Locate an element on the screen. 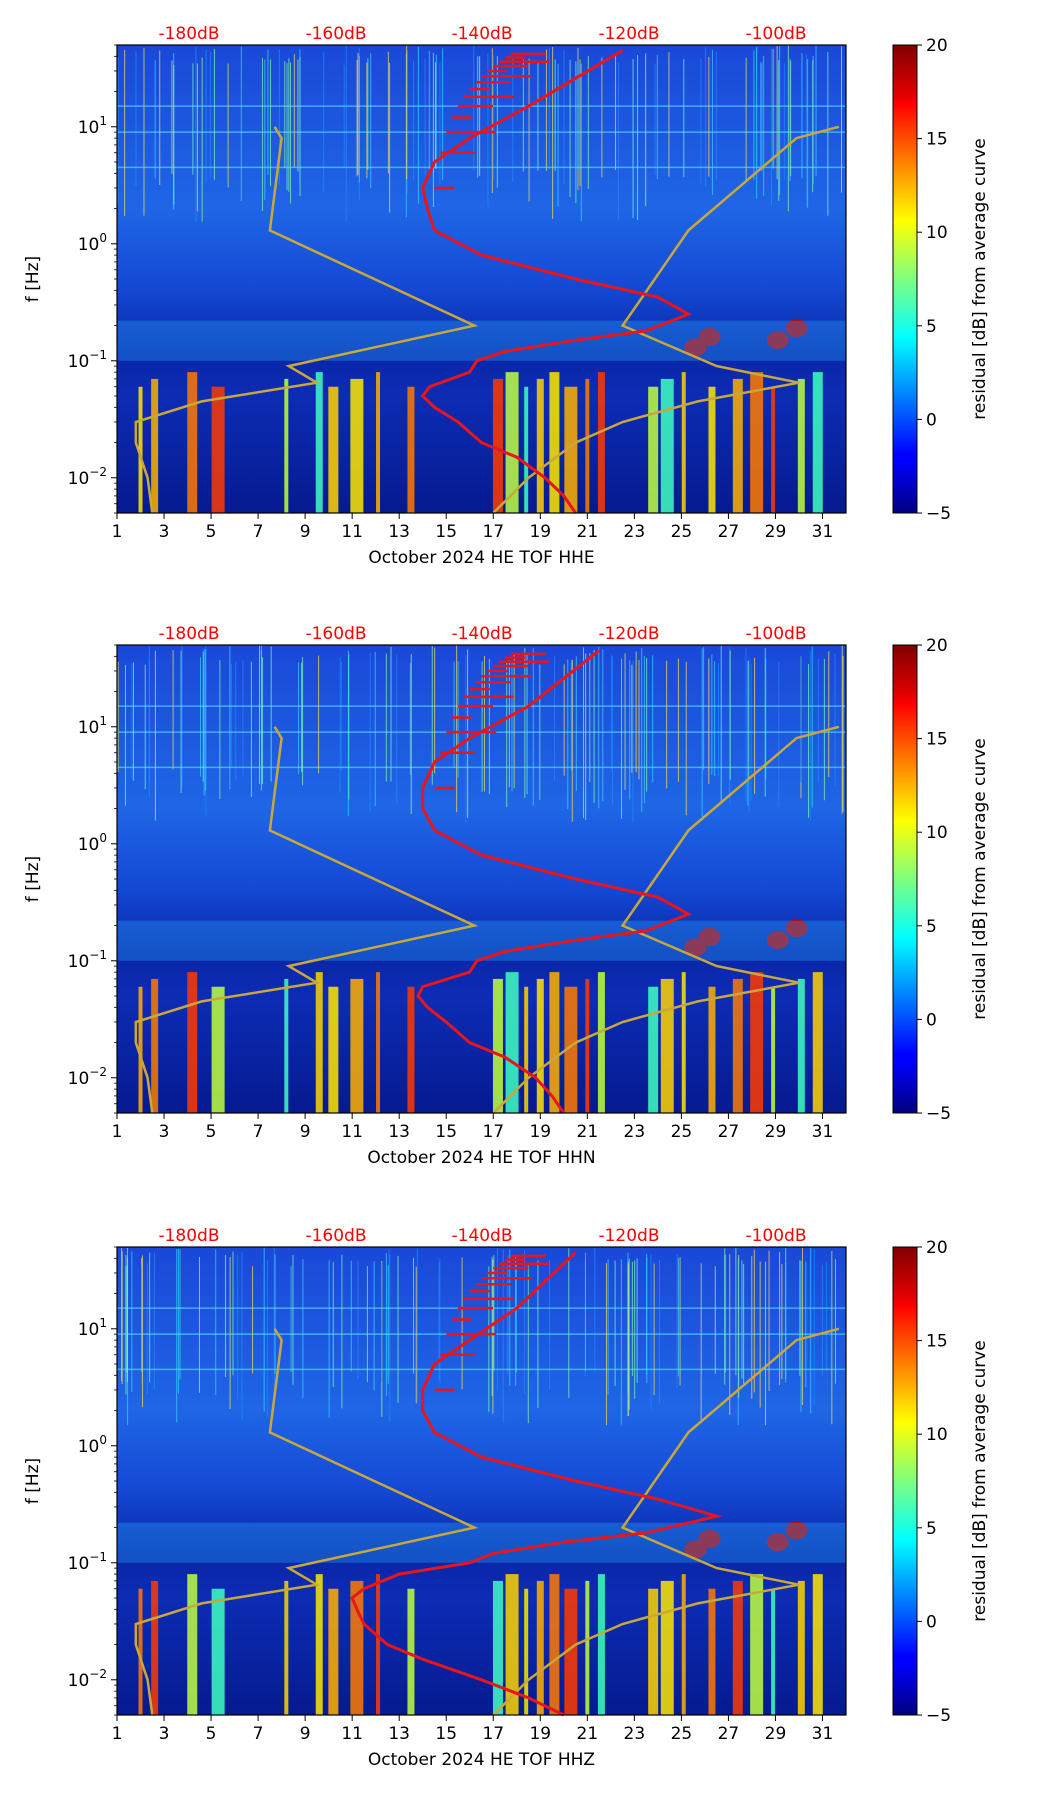 The width and height of the screenshot is (1052, 1806). y-tick-label: 10¹ is located at coordinates (92, 1328).